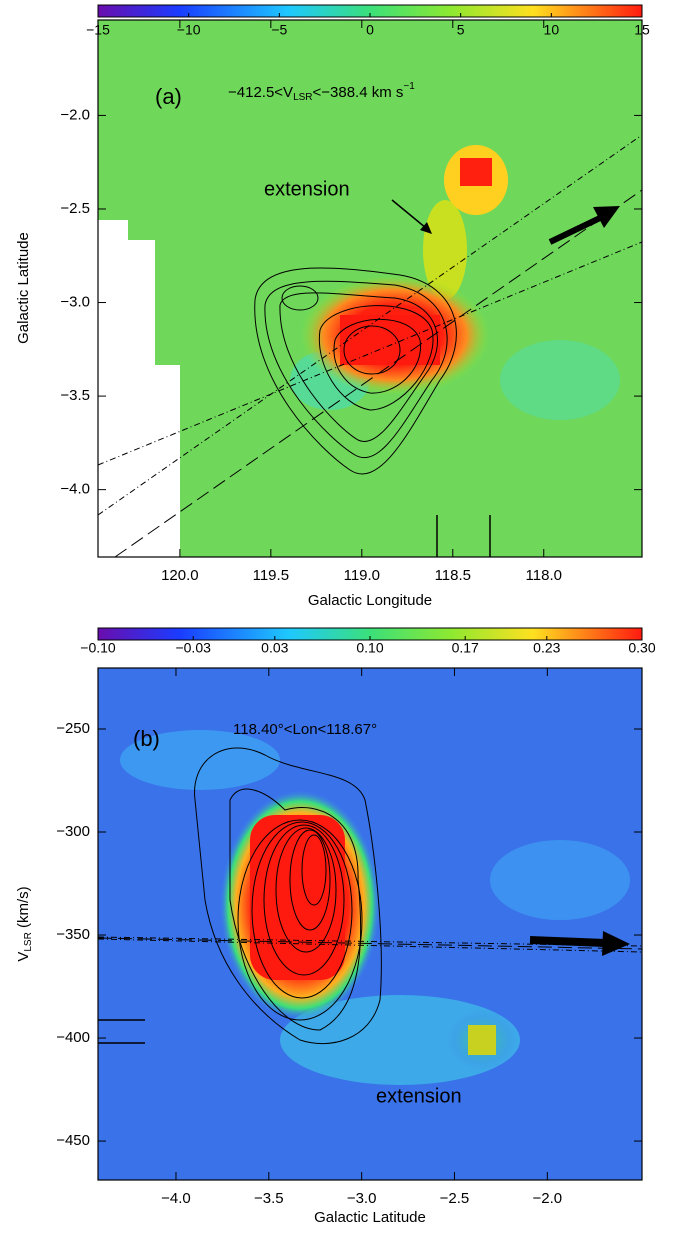 The width and height of the screenshot is (683, 1235). Describe the element at coordinates (362, 1198) in the screenshot. I see `x-tick-label: −3.0` at that location.